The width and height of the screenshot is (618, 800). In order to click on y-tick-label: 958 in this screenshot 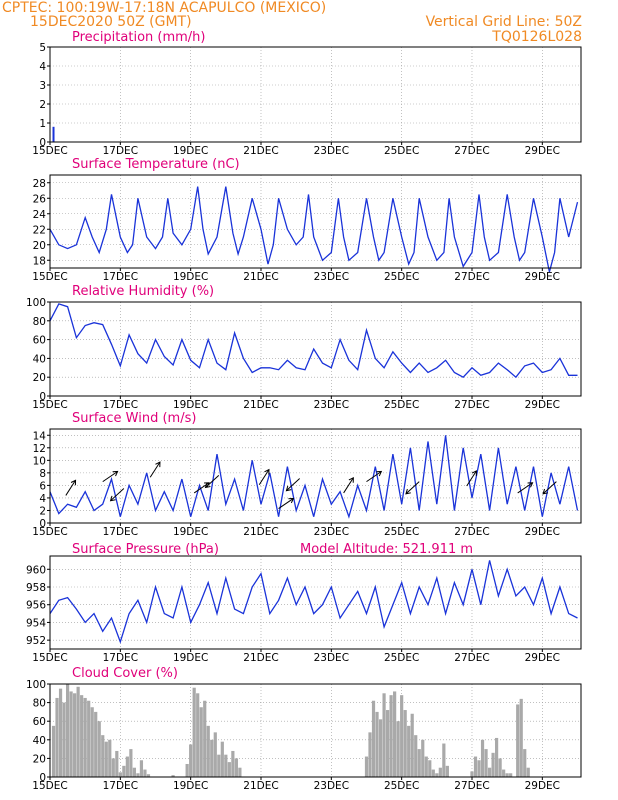, I will do `click(36, 588)`.